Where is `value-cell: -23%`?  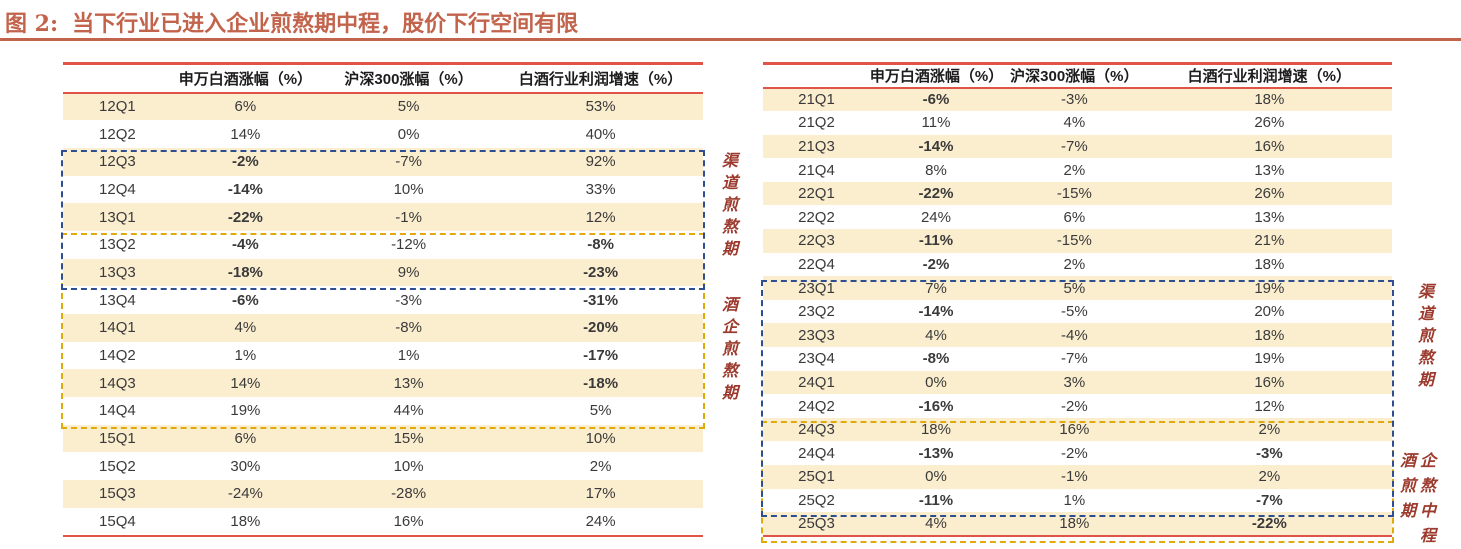
value-cell: -23% is located at coordinates (600, 272).